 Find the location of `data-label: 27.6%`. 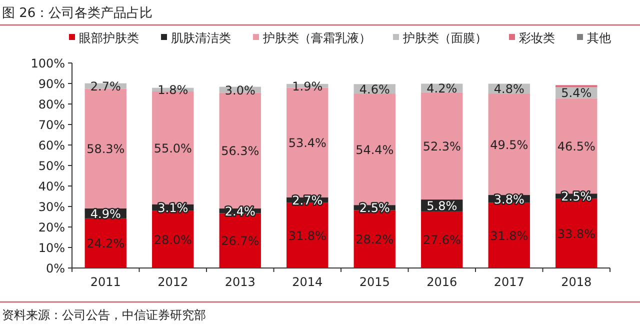

data-label: 27.6% is located at coordinates (441, 240).